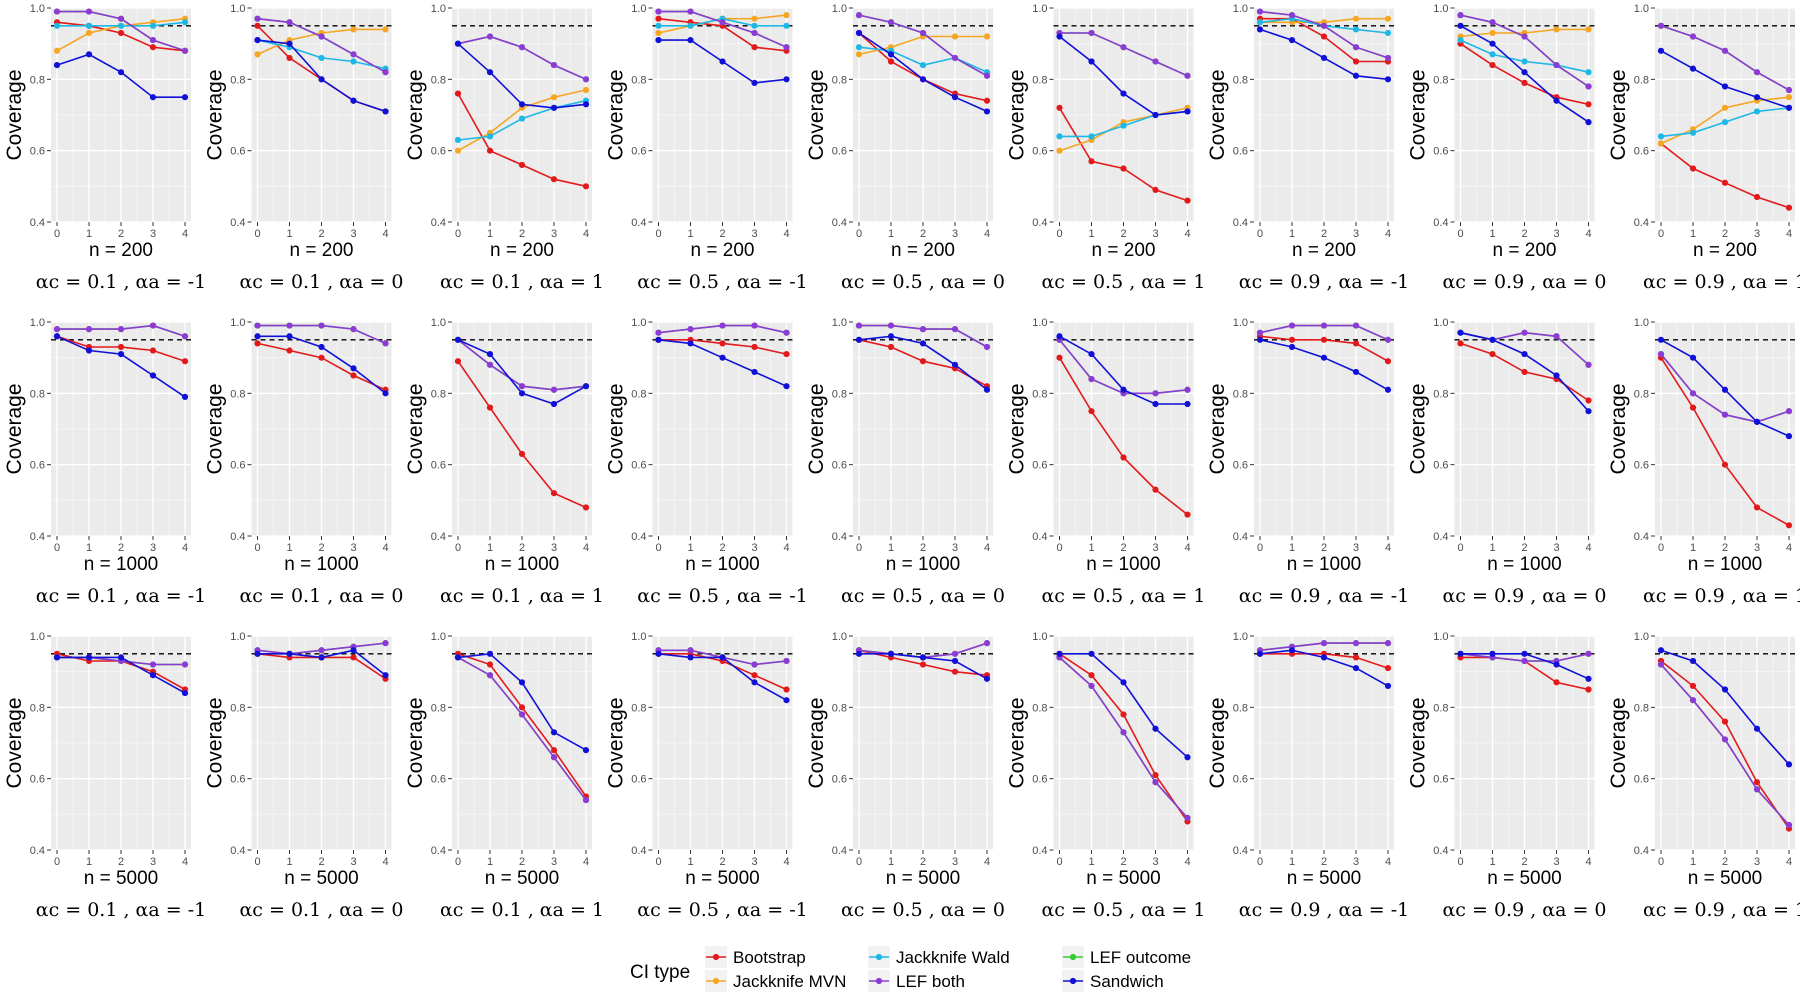 The image size is (1800, 1000). Describe the element at coordinates (755, 957) in the screenshot. I see `legend-item-bootstrap: Bootstrap` at that location.